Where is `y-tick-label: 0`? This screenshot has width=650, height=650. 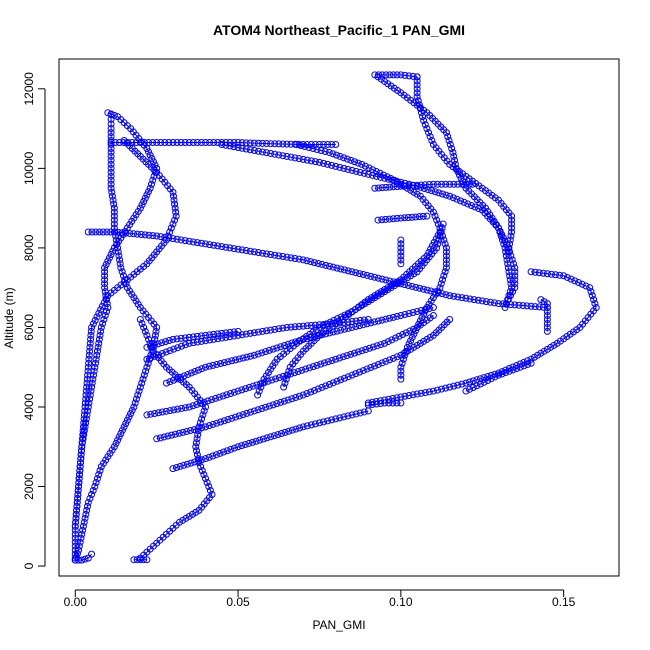 y-tick-label: 0 is located at coordinates (29, 565).